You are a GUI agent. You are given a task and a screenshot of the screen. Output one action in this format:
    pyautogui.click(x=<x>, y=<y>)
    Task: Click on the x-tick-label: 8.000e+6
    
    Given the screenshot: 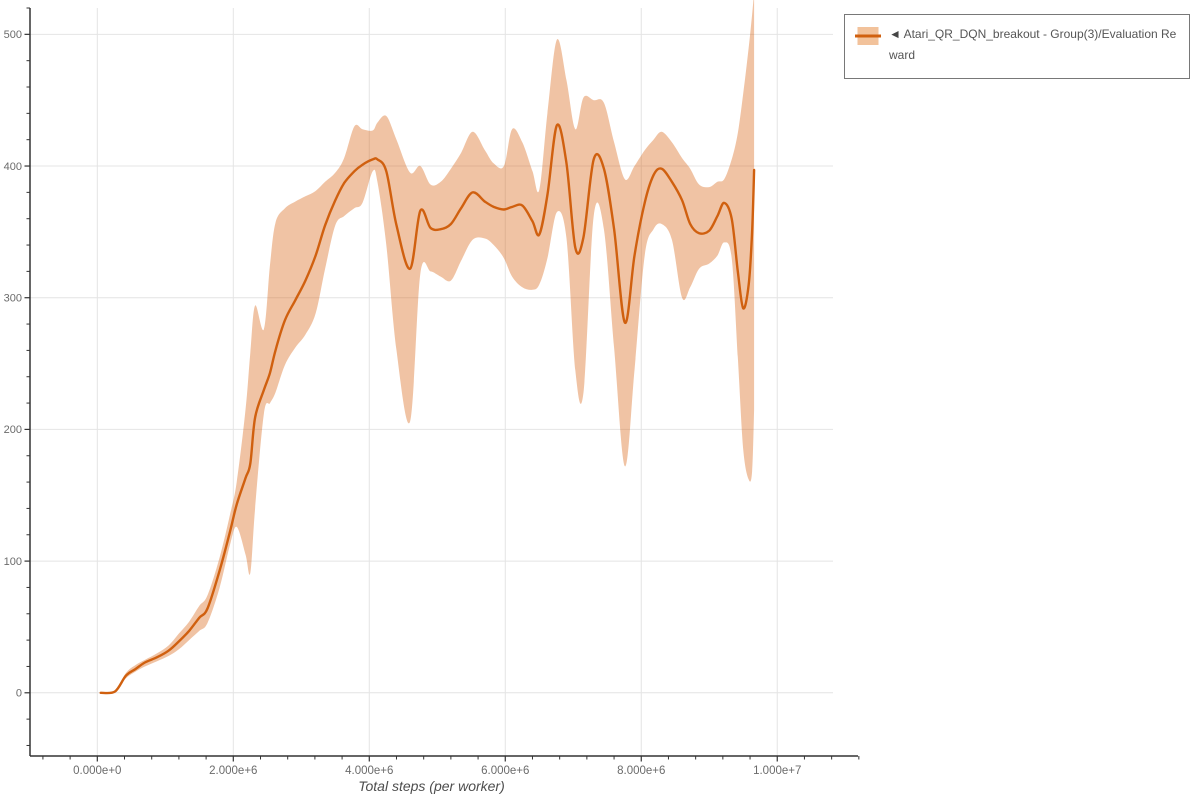 What is the action you would take?
    pyautogui.click(x=641, y=771)
    